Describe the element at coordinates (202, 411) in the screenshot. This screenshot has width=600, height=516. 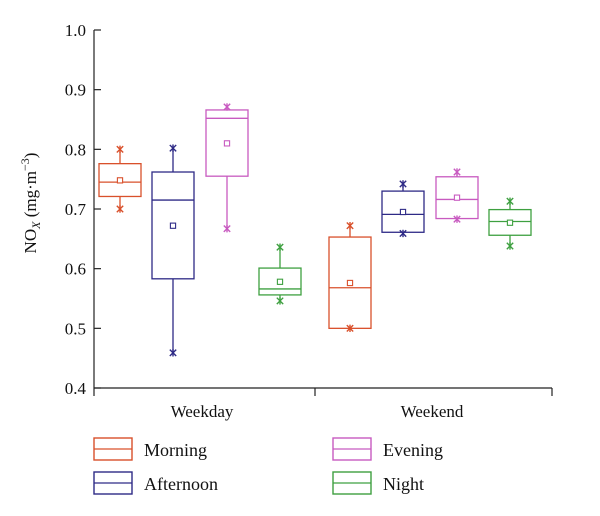
I see `x-category-label: Weekday` at that location.